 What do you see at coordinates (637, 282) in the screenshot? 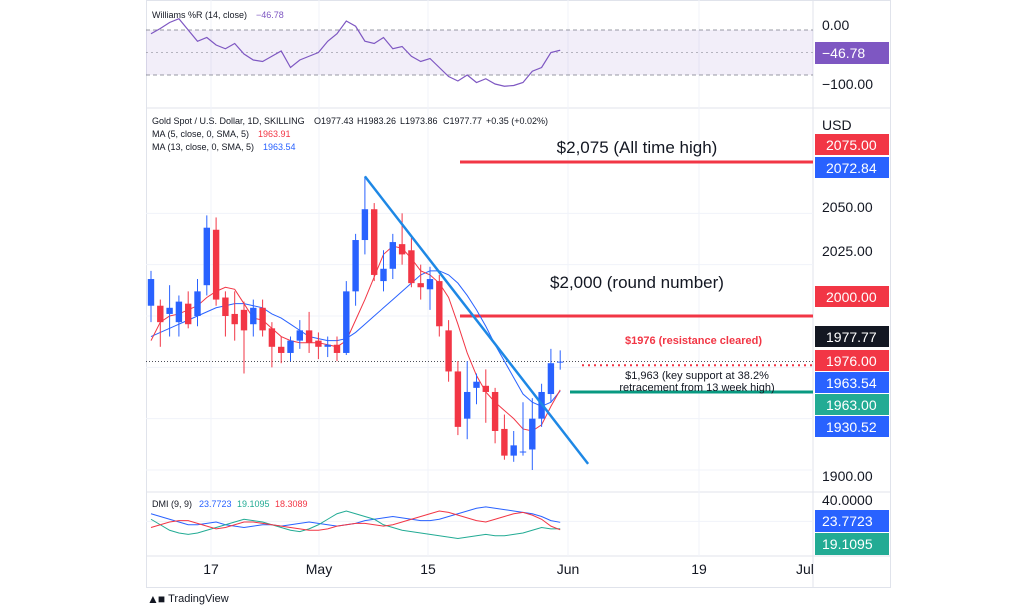
I see `round-number-annotation: $2,000 (round number)` at bounding box center [637, 282].